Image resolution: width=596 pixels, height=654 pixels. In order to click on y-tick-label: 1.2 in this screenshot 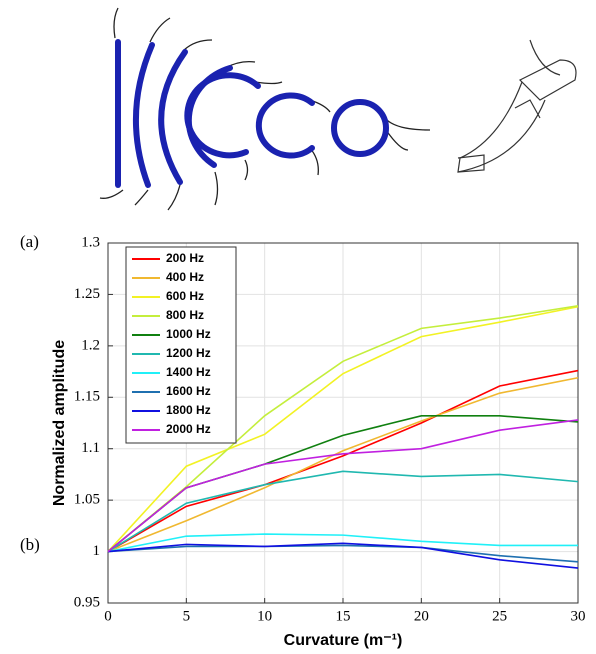, I will do `click(90, 345)`.